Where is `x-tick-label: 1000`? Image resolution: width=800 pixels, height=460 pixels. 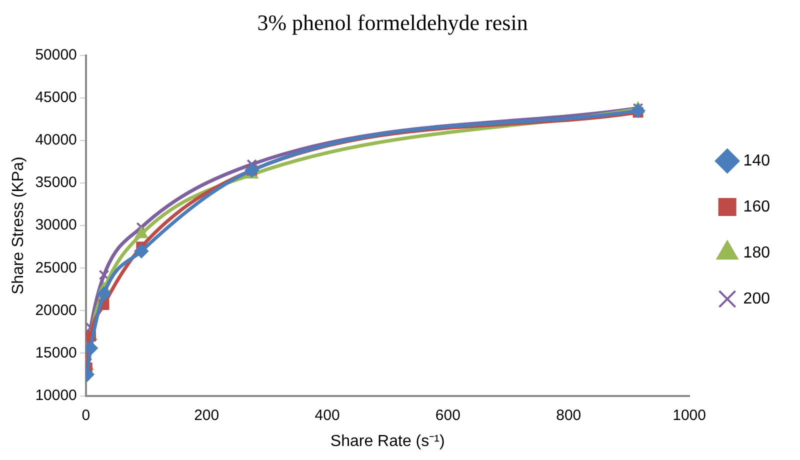
x-tick-label: 1000 is located at coordinates (689, 415).